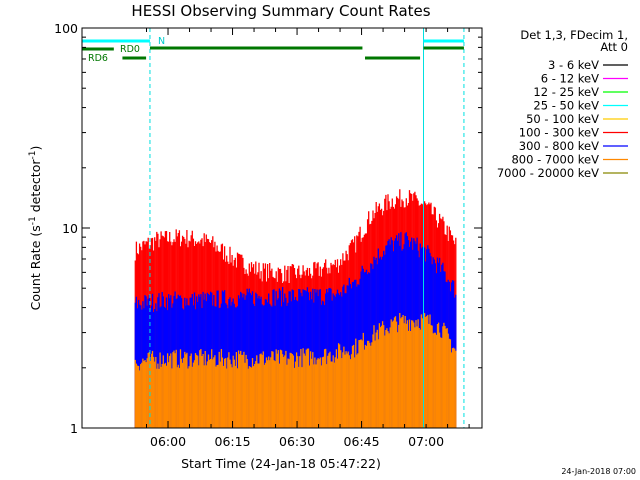  What do you see at coordinates (281, 463) in the screenshot?
I see `x-axis-label: Start Time (24-Jan-18 05:47:22)` at bounding box center [281, 463].